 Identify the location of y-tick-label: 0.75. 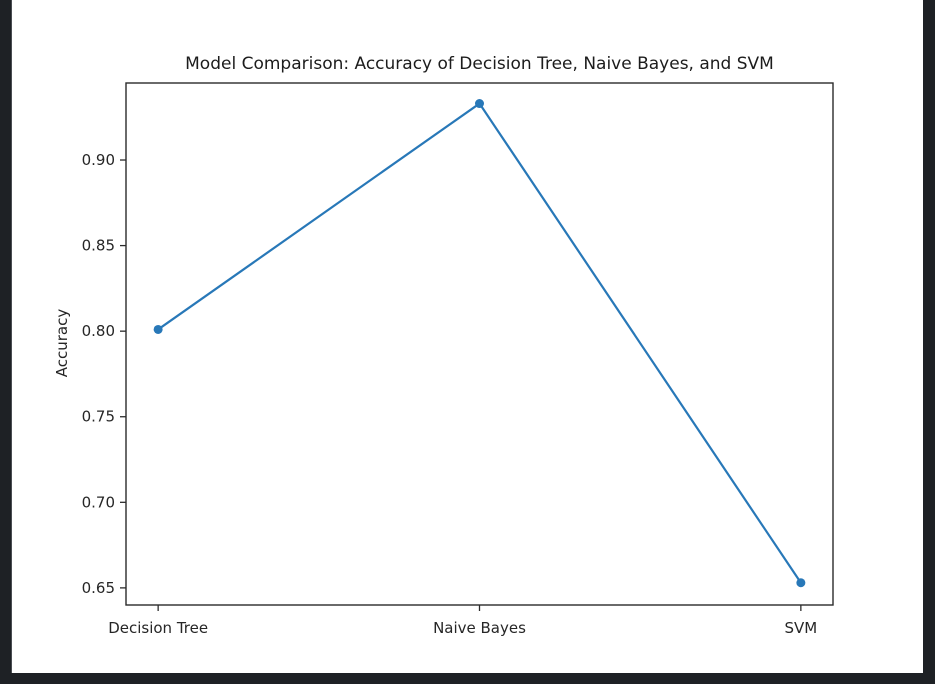
(98, 417).